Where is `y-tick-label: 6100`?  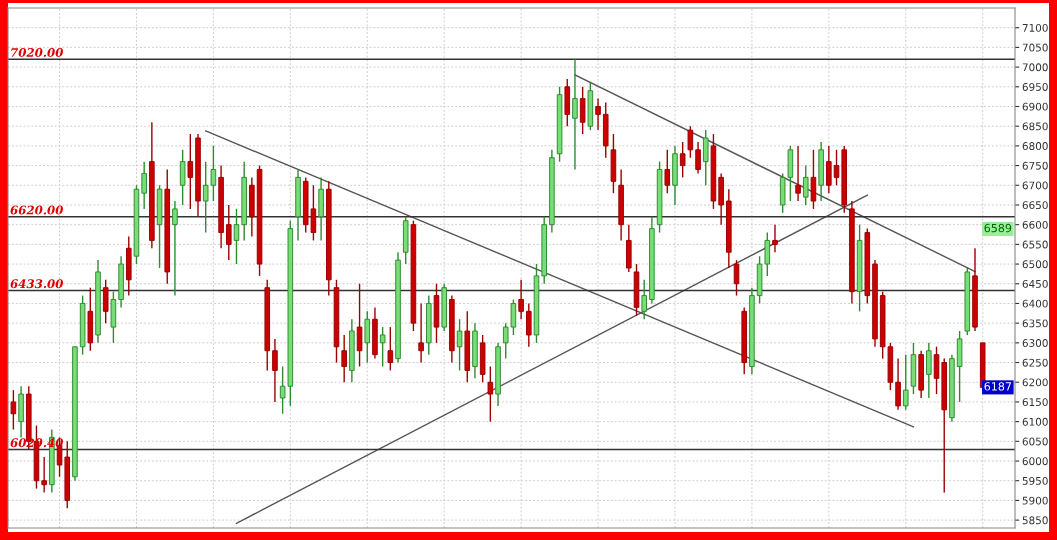 y-tick-label: 6100 is located at coordinates (1035, 421).